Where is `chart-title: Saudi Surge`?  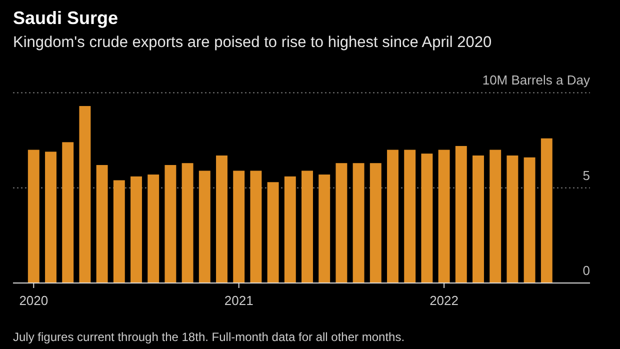
chart-title: Saudi Surge is located at coordinates (65, 18).